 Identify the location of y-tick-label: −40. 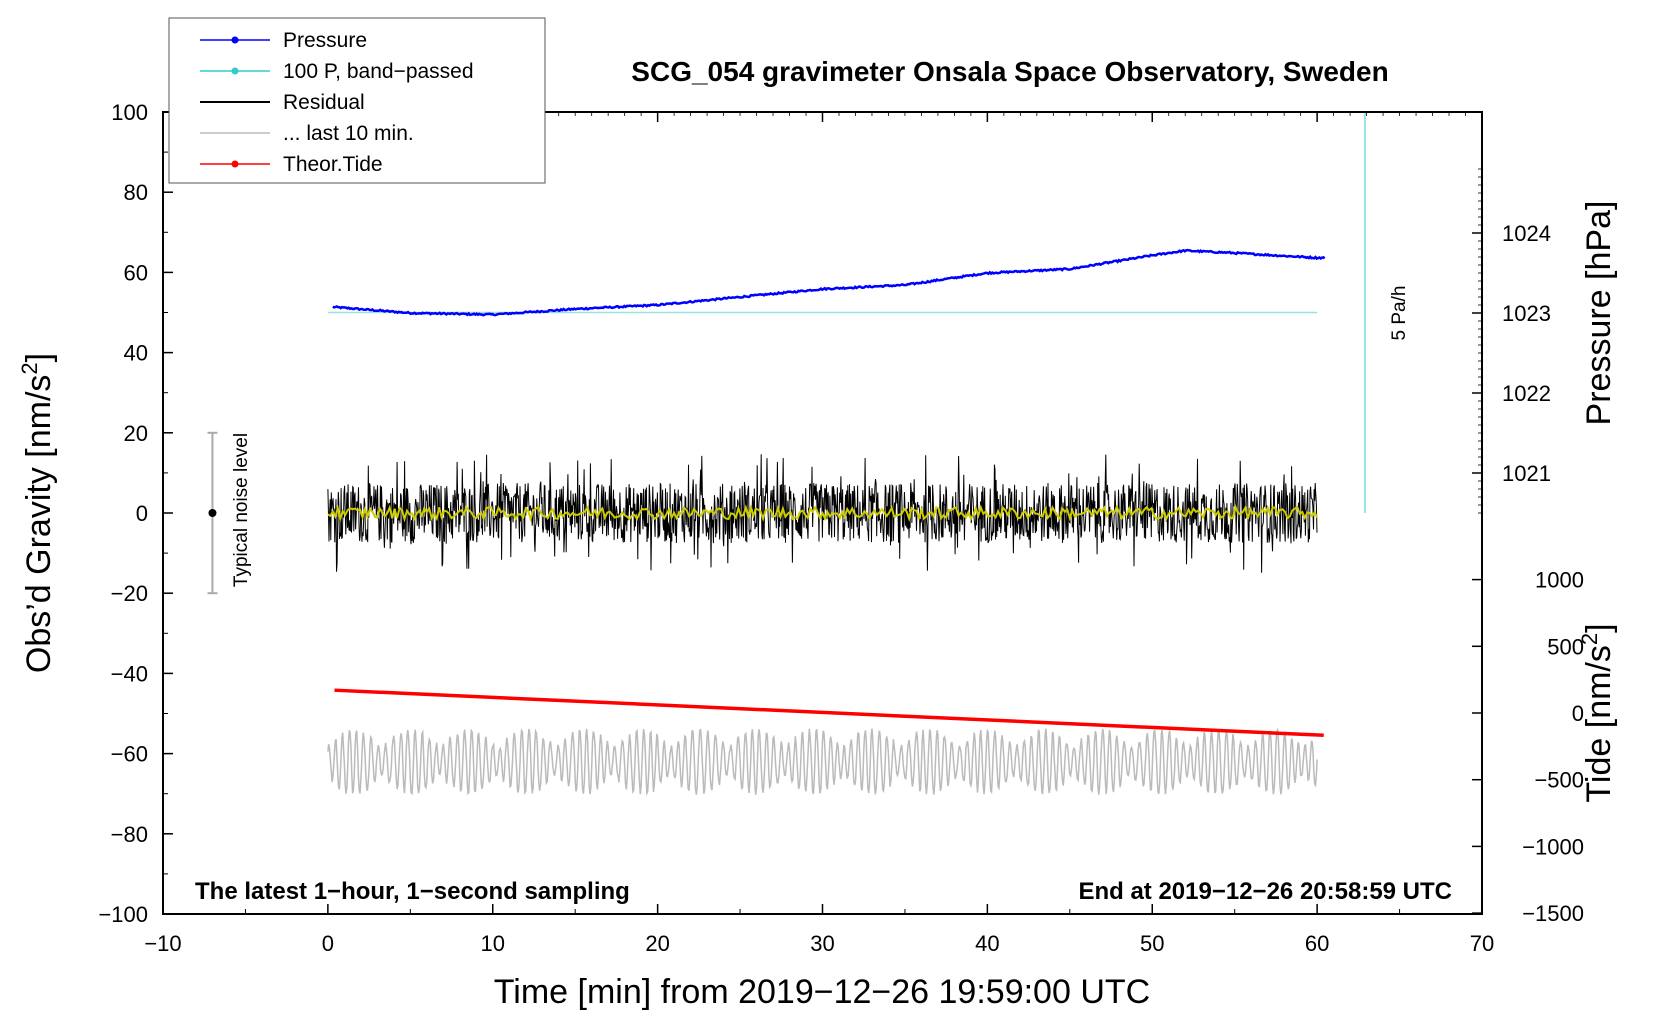
(129, 673).